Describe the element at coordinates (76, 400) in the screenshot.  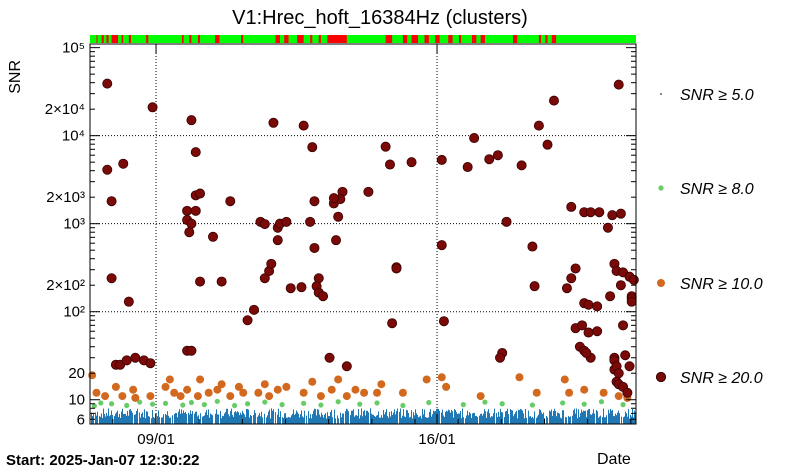
I see `y-tick-label: 10` at that location.